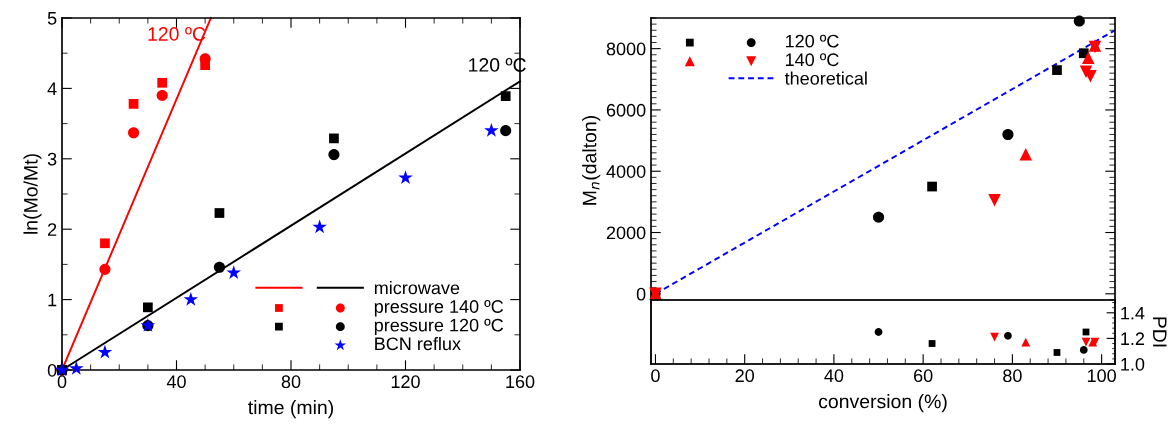 The image size is (1171, 426). Describe the element at coordinates (439, 308) in the screenshot. I see `legend-label: pressure 140 ºC` at that location.